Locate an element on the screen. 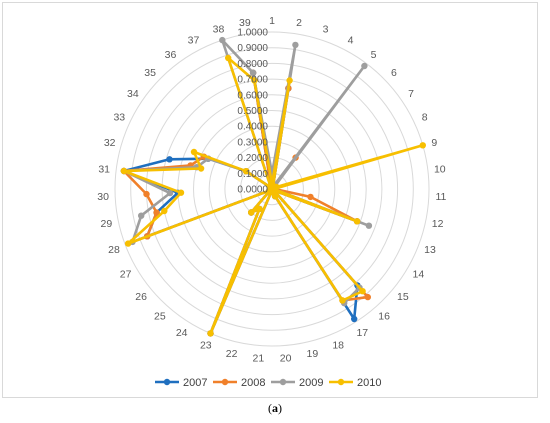 The height and width of the screenshot is (423, 550). category-label: 9 is located at coordinates (434, 143).